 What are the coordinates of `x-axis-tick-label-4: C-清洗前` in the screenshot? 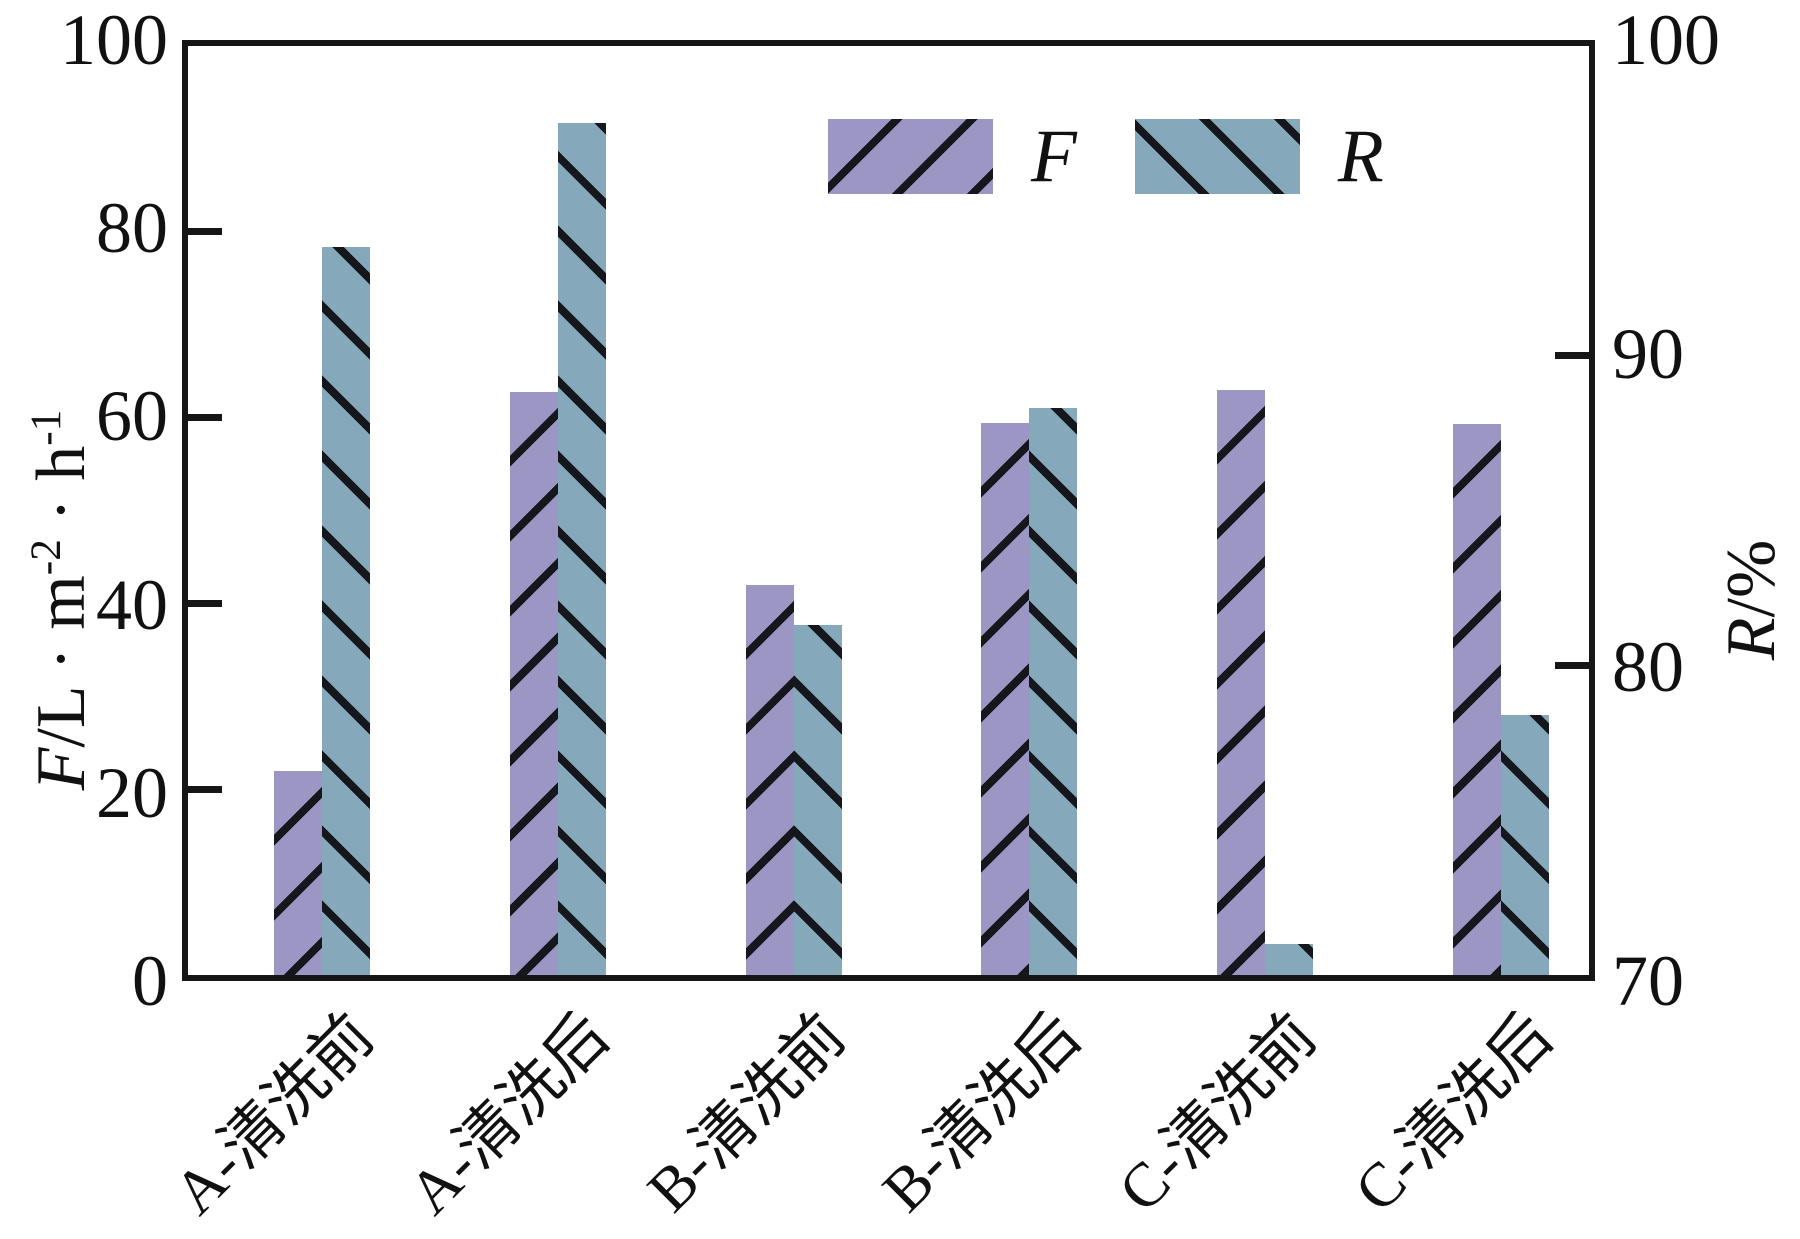 It's located at (1218, 1113).